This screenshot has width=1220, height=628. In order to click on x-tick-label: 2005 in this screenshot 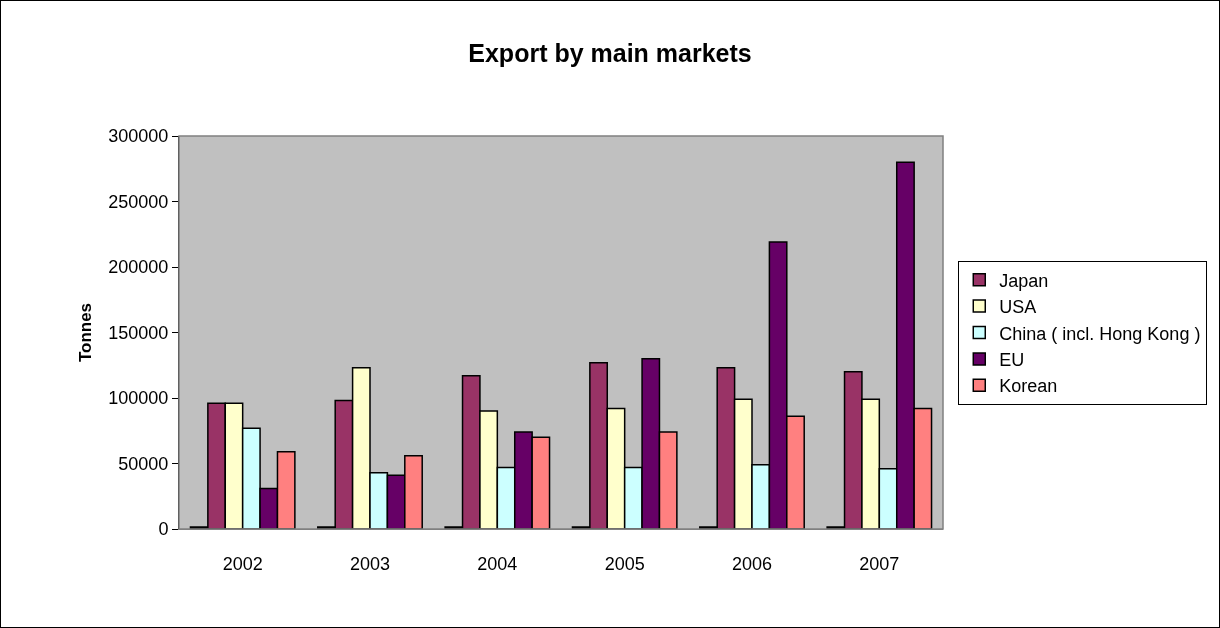, I will do `click(624, 563)`.